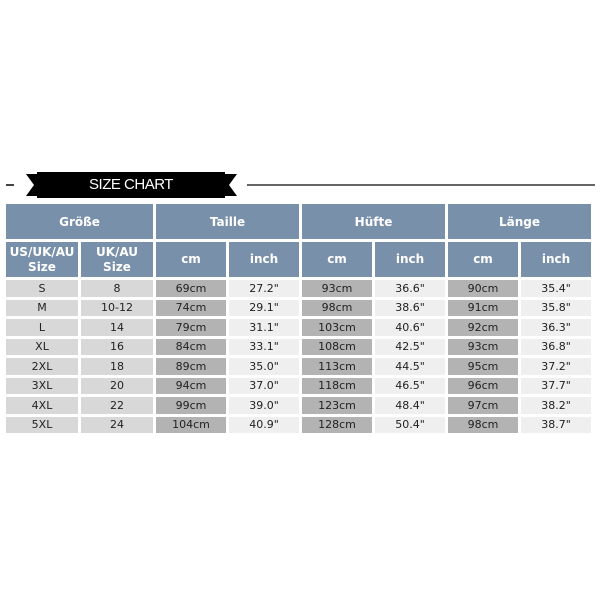  Describe the element at coordinates (191, 327) in the screenshot. I see `table-cell: 79cm` at that location.